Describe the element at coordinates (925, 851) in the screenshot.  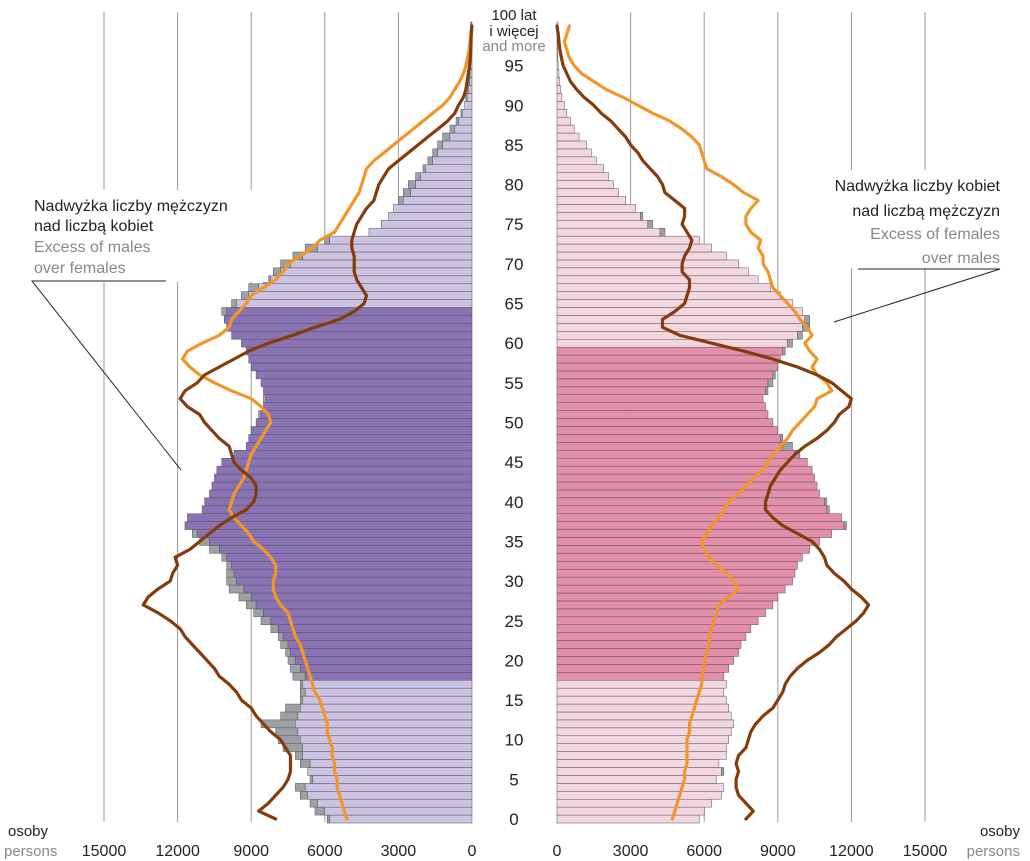
I see `x-tick-label-right: 15000` at that location.